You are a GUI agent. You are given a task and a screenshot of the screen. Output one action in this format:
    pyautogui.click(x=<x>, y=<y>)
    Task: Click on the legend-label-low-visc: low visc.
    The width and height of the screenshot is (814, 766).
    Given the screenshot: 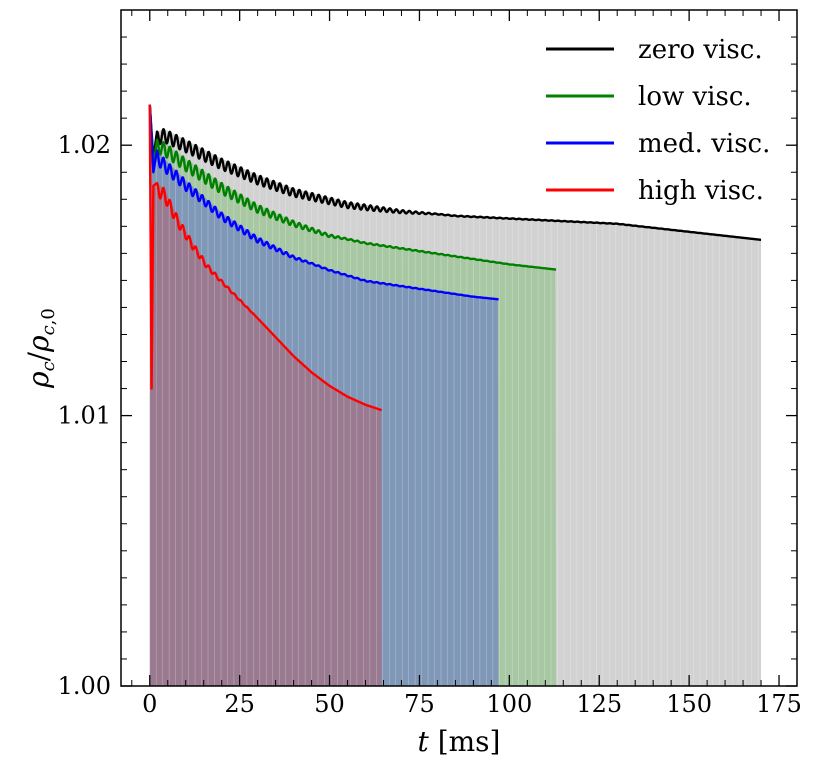 What is the action you would take?
    pyautogui.click(x=695, y=97)
    